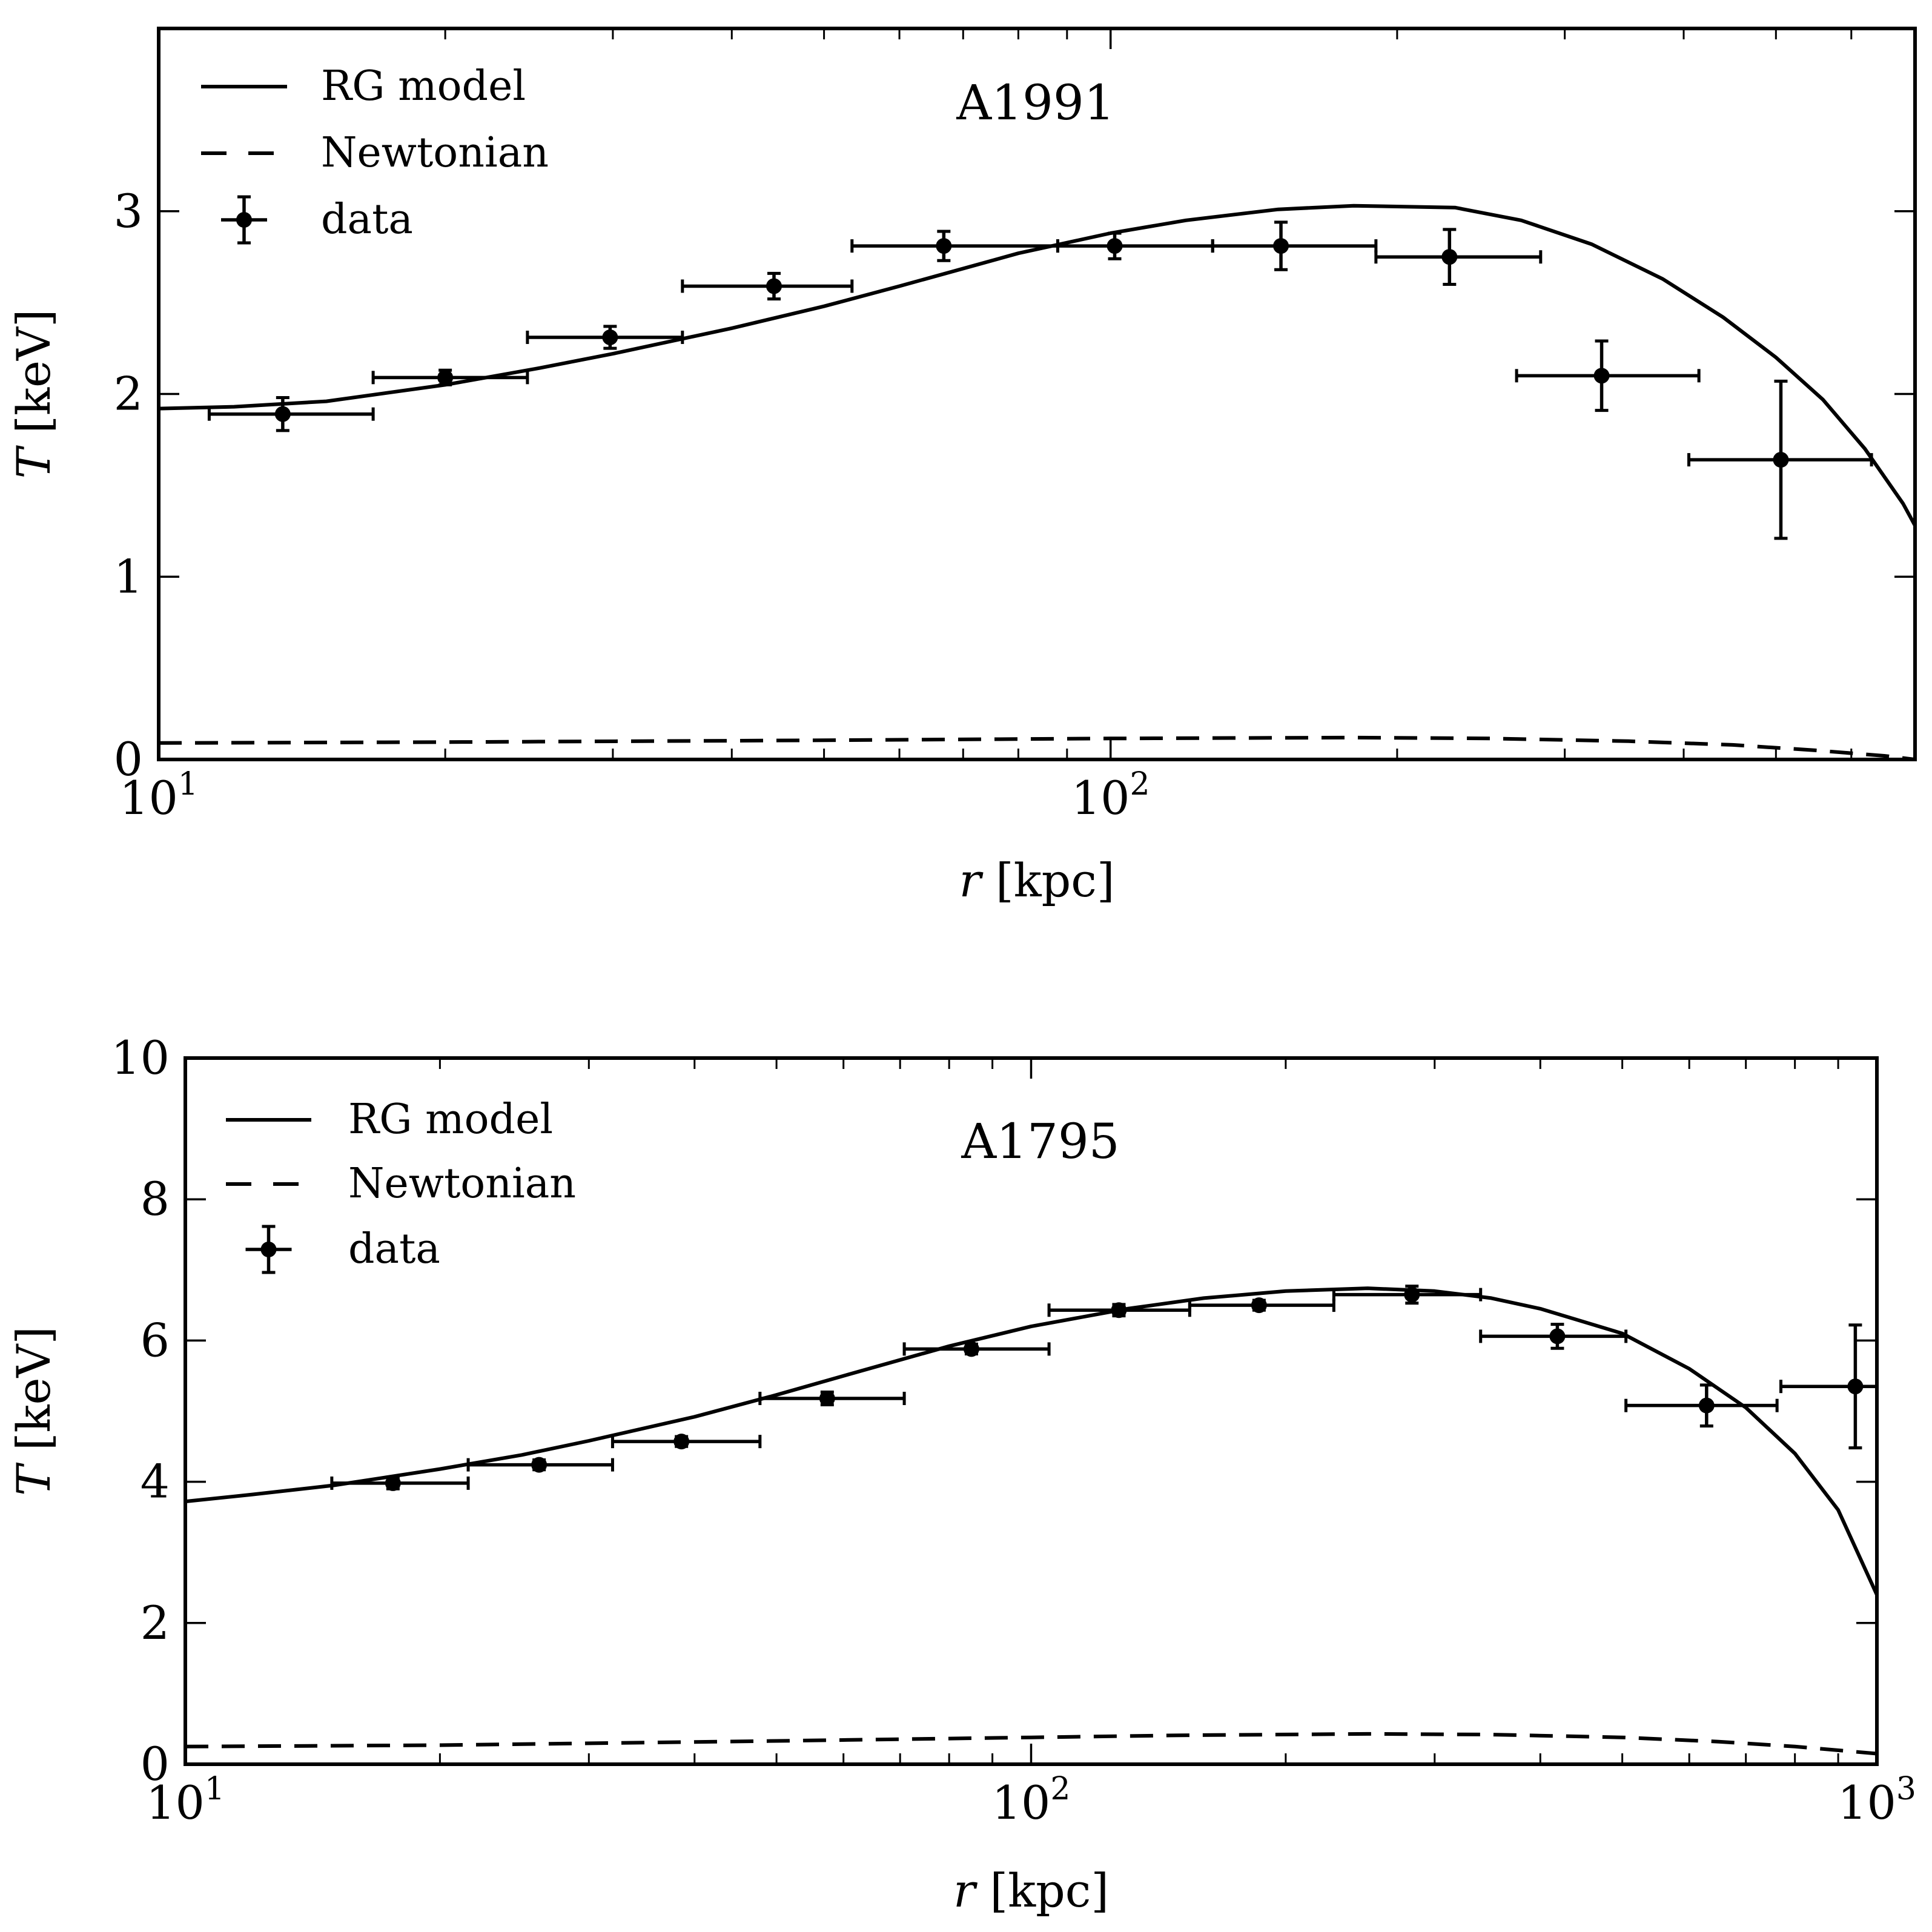 Image resolution: width=1932 pixels, height=1932 pixels. I want to click on chart-title: A1795, so click(1040, 1141).